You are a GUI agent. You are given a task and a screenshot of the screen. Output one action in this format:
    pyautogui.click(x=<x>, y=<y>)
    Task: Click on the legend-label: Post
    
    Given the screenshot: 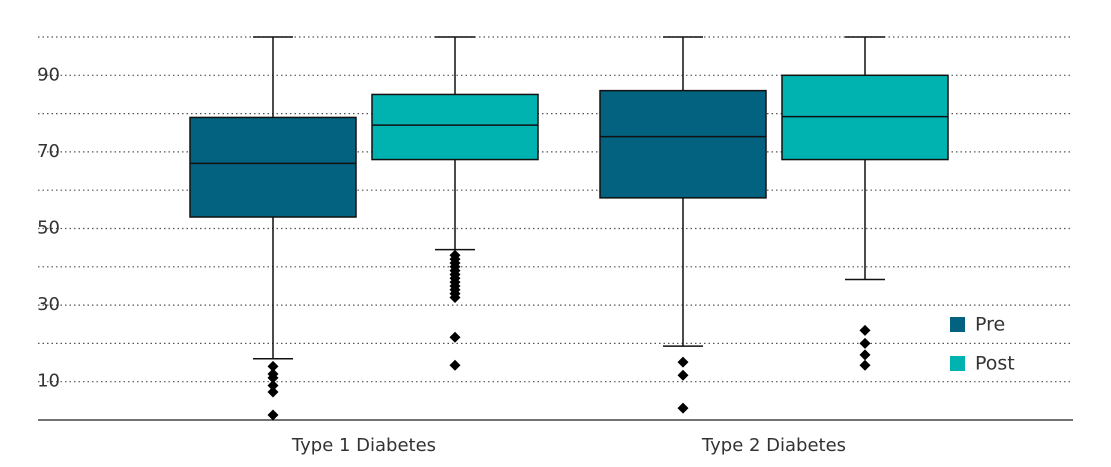 What is the action you would take?
    pyautogui.click(x=995, y=364)
    